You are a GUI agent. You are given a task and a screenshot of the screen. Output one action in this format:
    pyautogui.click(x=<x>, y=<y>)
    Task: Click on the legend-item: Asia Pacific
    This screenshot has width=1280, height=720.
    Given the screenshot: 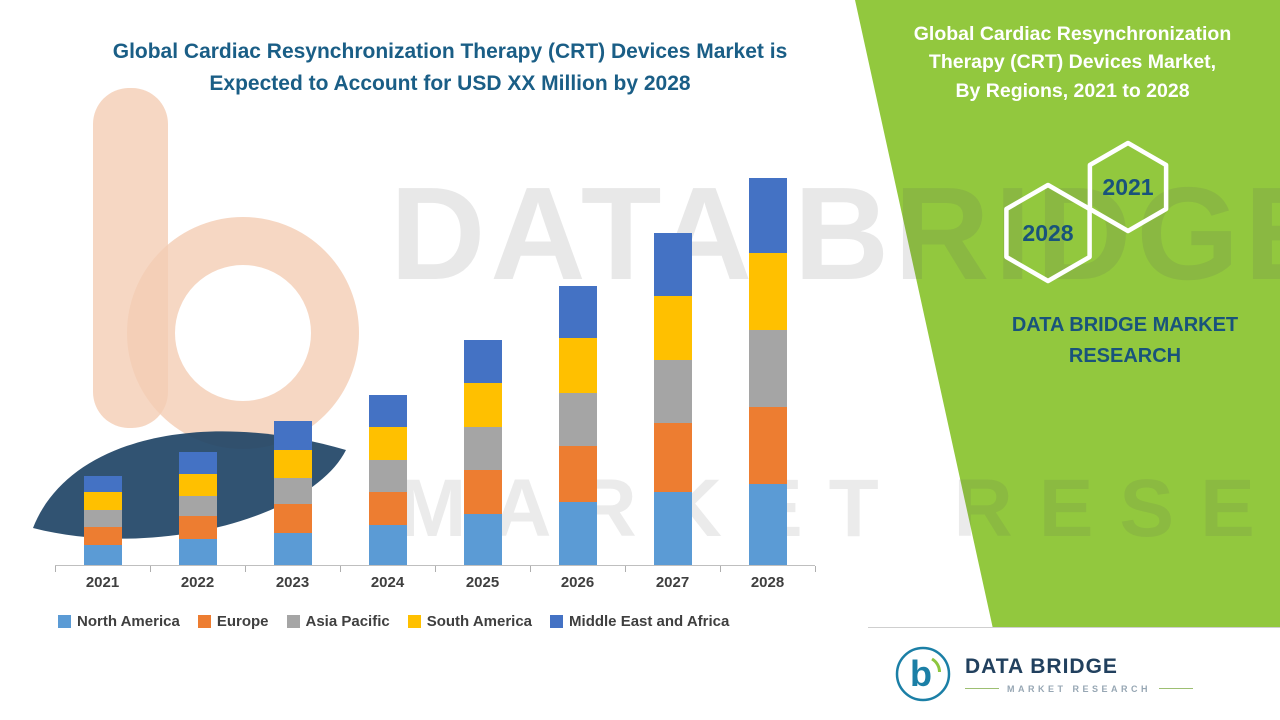 What is the action you would take?
    pyautogui.click(x=338, y=621)
    